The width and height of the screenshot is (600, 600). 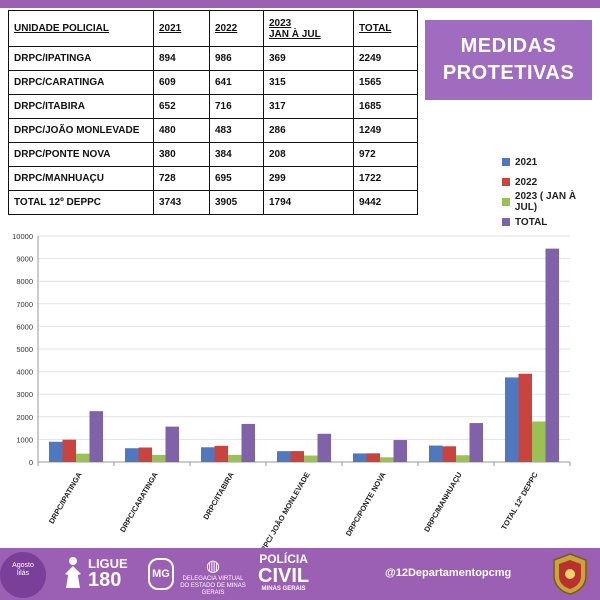 What do you see at coordinates (24, 417) in the screenshot?
I see `y-tick-label: 2000` at bounding box center [24, 417].